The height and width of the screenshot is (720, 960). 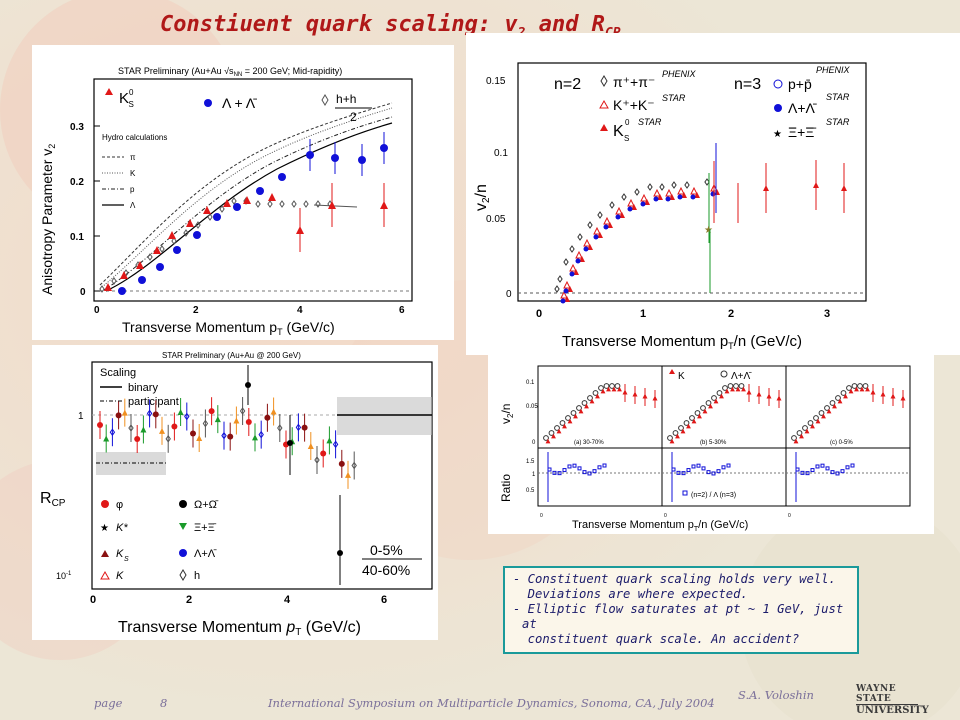 What do you see at coordinates (93, 600) in the screenshot?
I see `xtick-0: 0` at bounding box center [93, 600].